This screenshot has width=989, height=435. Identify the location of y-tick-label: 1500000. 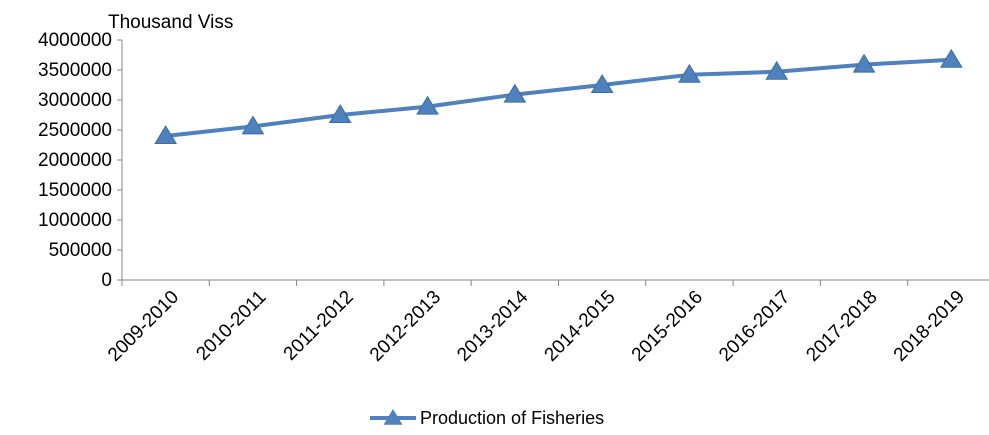
(75, 190).